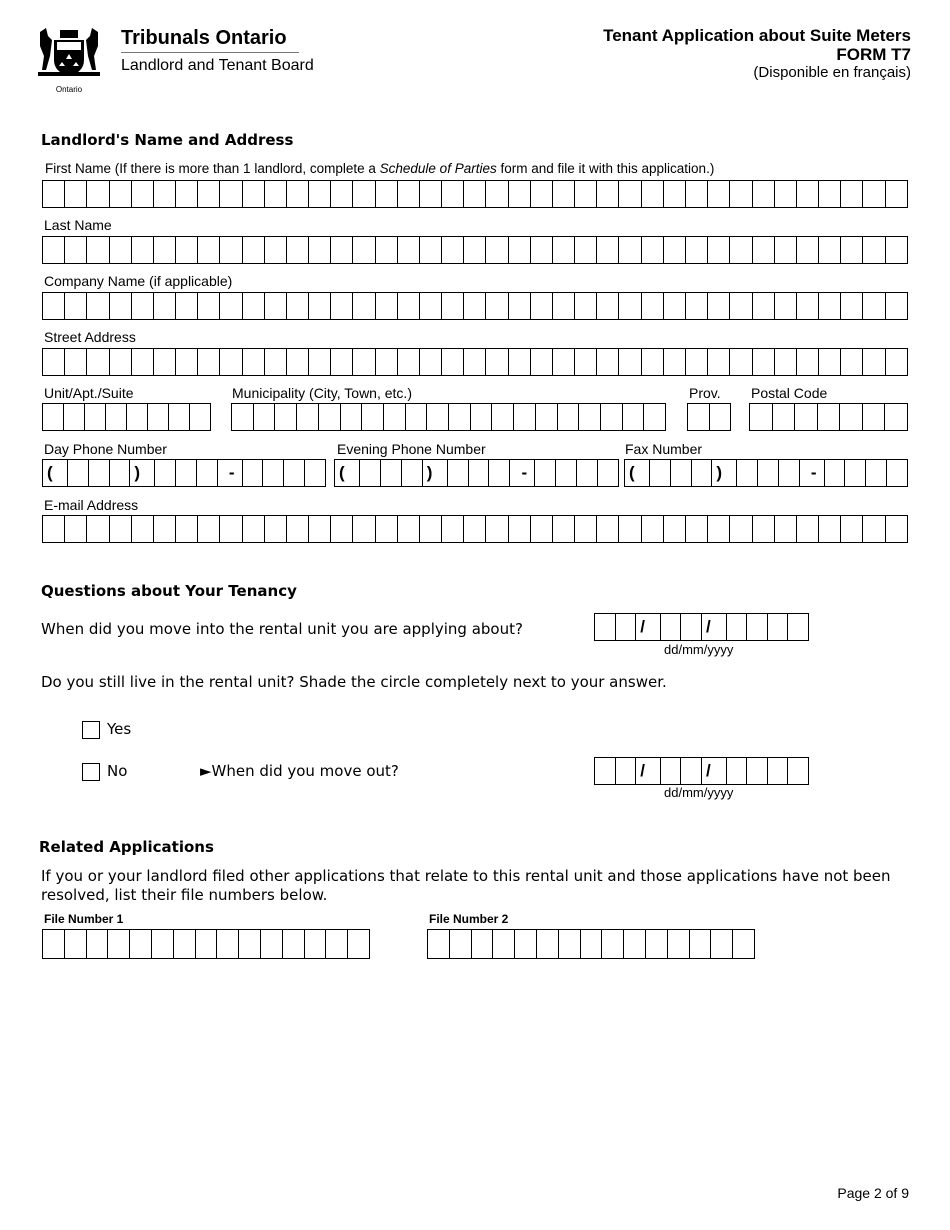 This screenshot has width=950, height=1230. I want to click on box-cell: /, so click(648, 627).